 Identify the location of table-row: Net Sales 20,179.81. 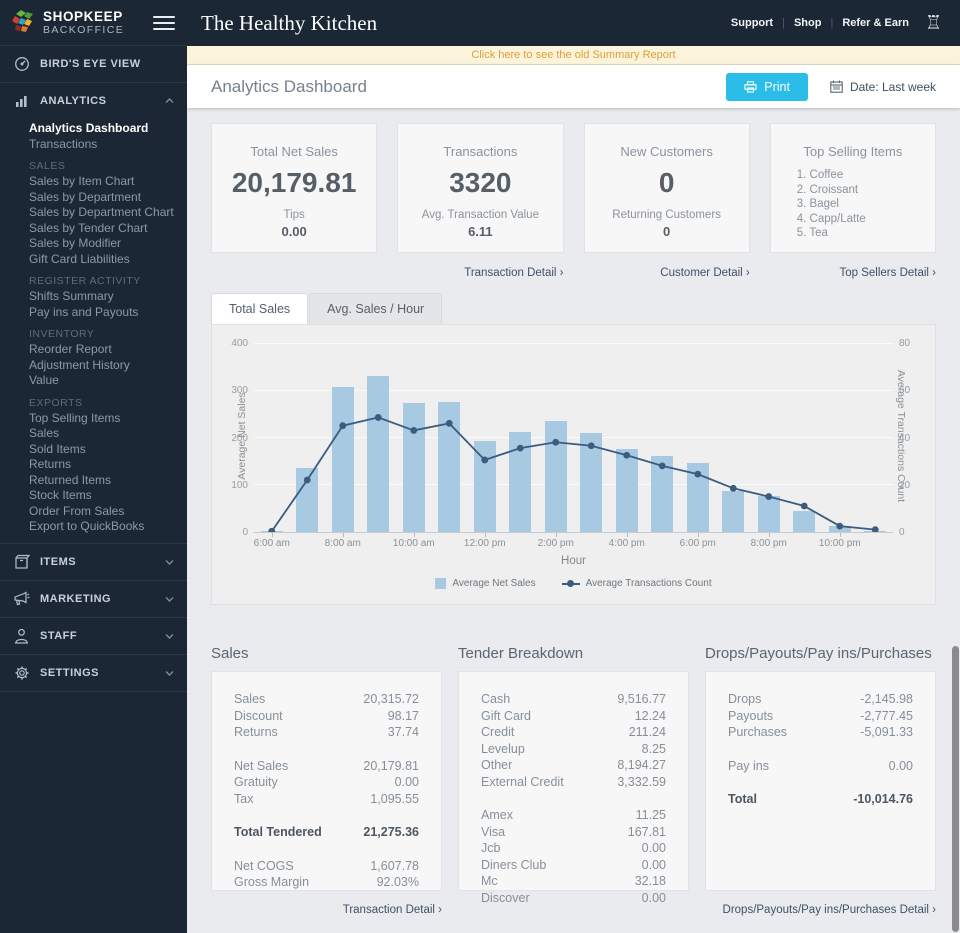
(326, 765).